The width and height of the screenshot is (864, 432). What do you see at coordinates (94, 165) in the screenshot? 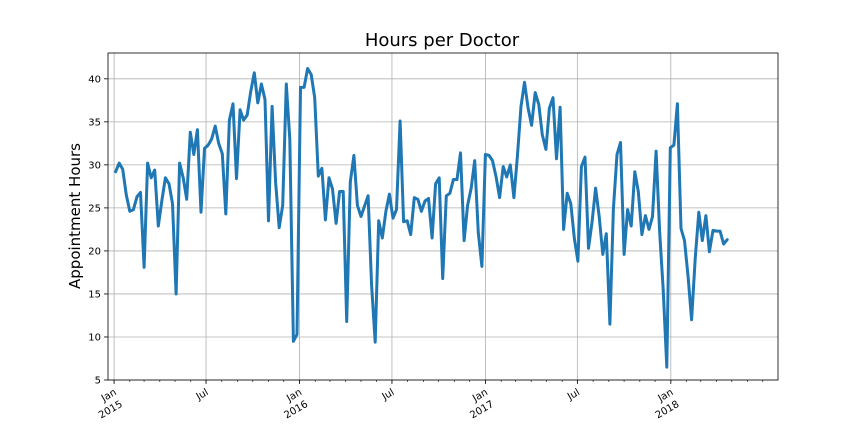
I see `y-tick-label: 30` at bounding box center [94, 165].